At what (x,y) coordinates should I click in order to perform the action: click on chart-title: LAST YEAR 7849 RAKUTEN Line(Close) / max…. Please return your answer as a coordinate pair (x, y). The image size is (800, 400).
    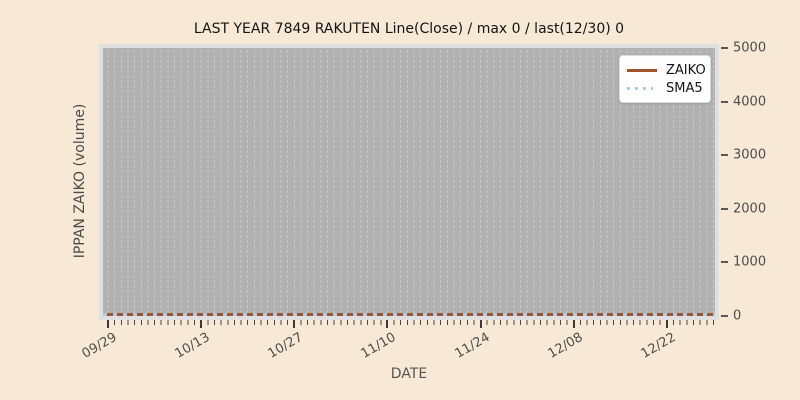
    Looking at the image, I should click on (409, 29).